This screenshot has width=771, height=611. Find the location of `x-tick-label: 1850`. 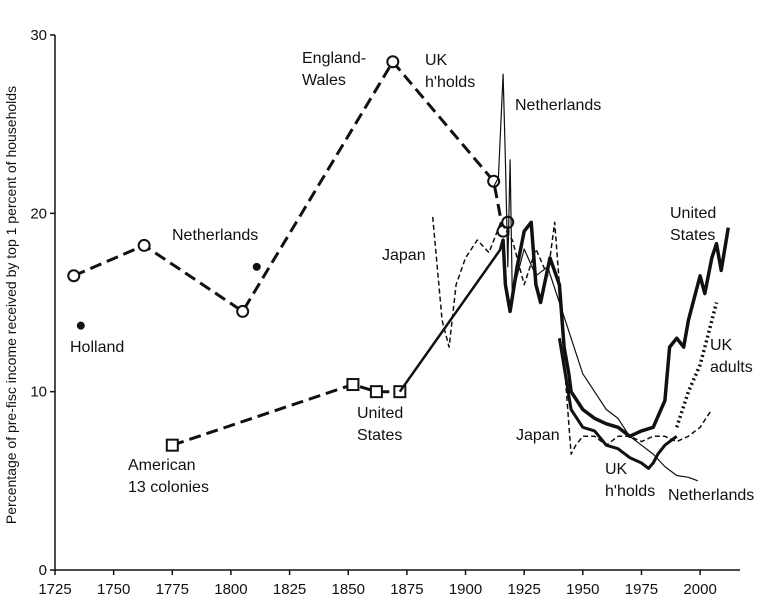

x-tick-label: 1850 is located at coordinates (348, 589).